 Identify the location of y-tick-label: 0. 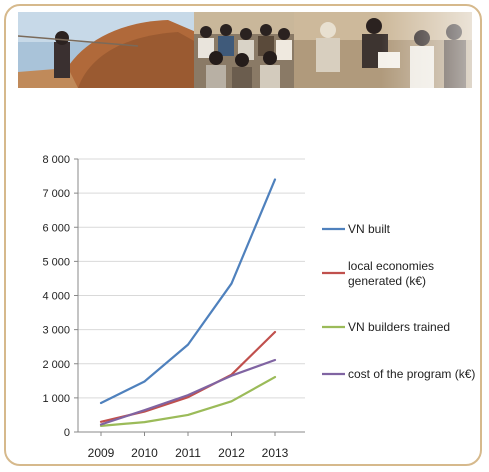
(67, 433).